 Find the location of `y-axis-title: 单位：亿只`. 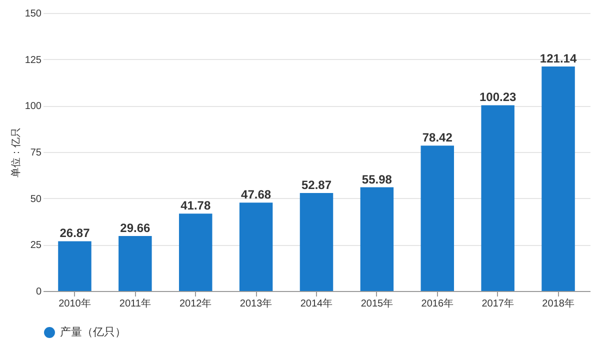

y-axis-title: 单位：亿只 is located at coordinates (16, 153).